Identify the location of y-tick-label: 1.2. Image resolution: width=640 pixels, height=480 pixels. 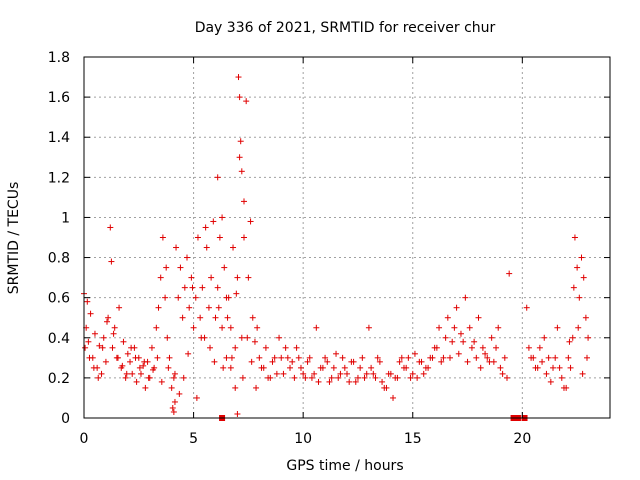
(59, 178).